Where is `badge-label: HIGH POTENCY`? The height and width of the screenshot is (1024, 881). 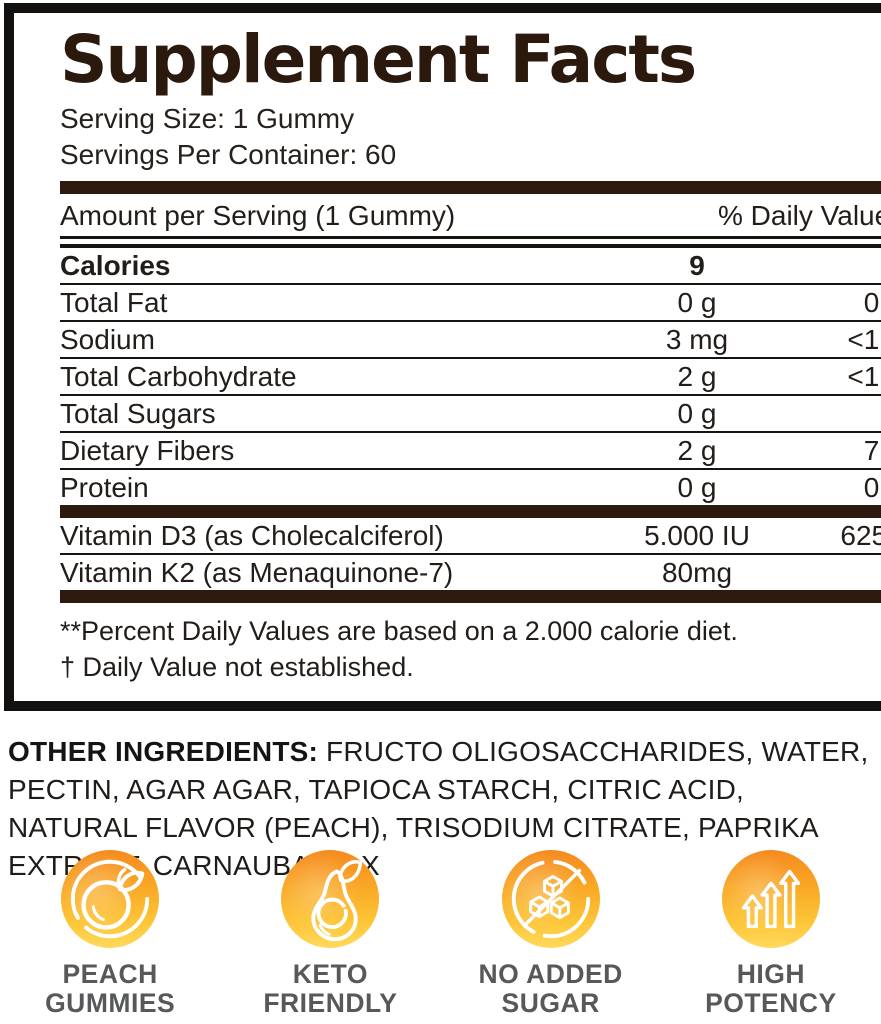
badge-label: HIGH POTENCY is located at coordinates (771, 988).